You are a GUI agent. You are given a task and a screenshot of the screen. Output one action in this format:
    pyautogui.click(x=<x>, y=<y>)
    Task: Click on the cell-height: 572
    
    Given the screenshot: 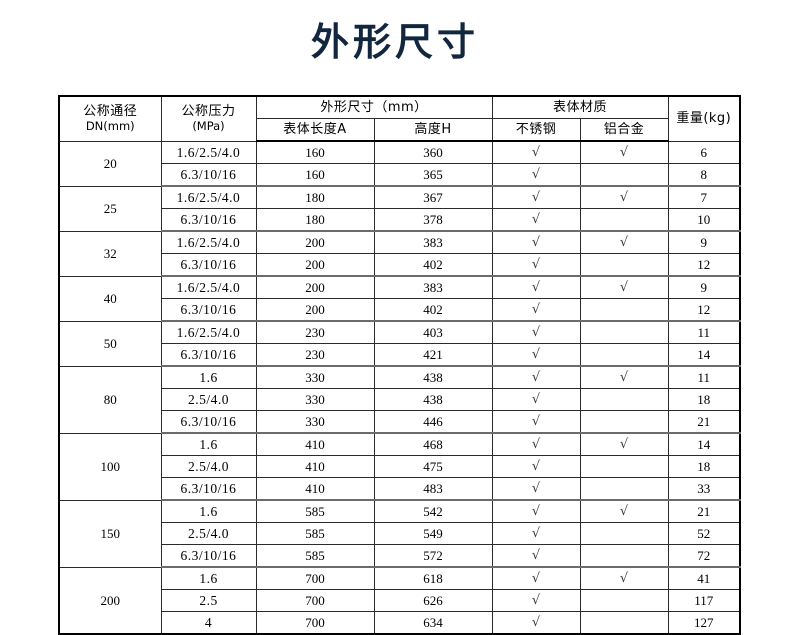 What is the action you would take?
    pyautogui.click(x=433, y=556)
    